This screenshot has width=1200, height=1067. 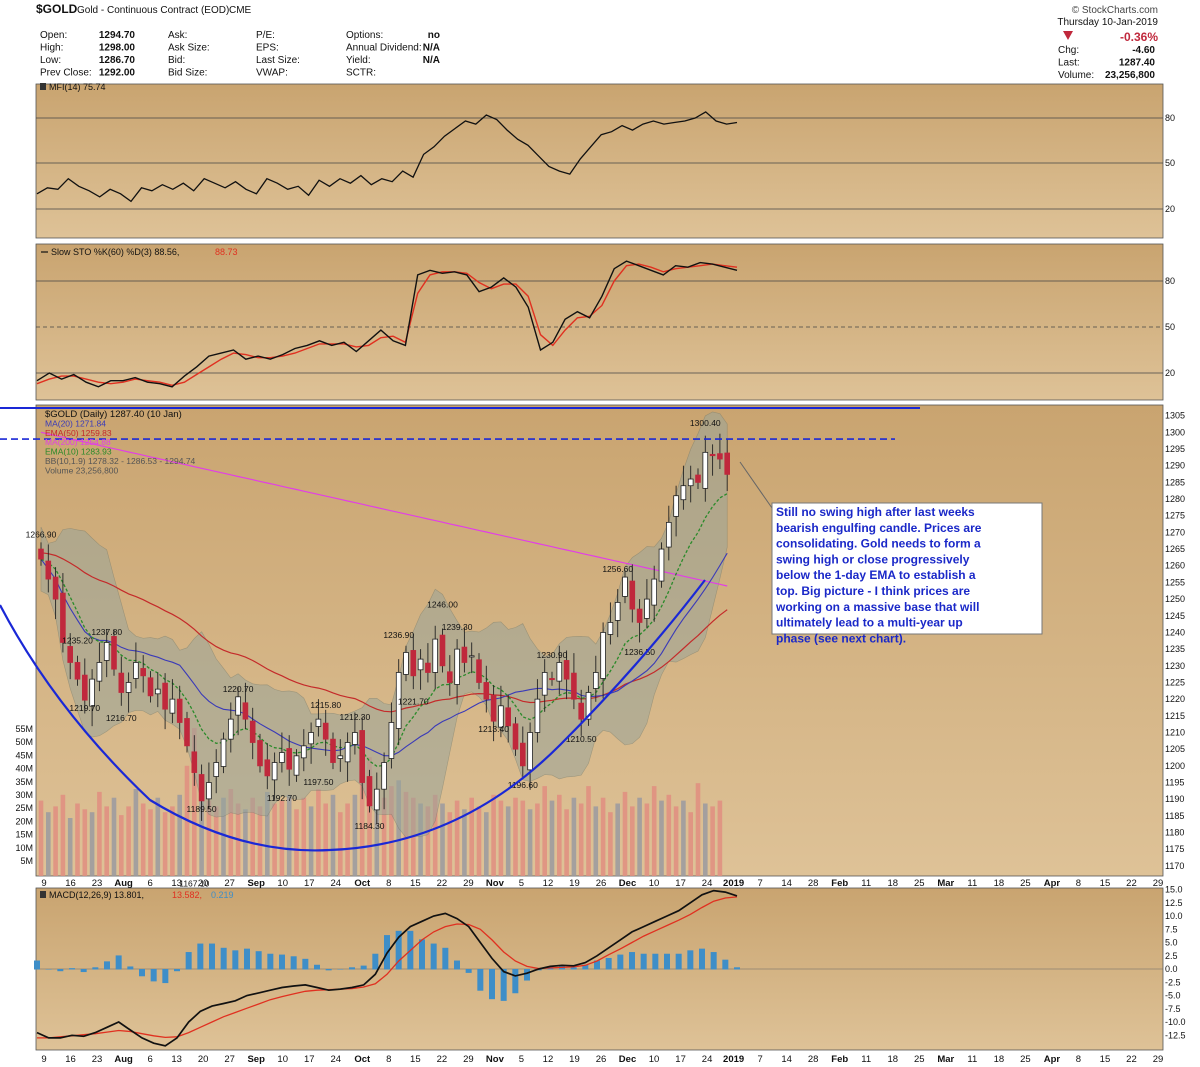 What do you see at coordinates (226, 252) in the screenshot?
I see `sto-legend-d: 88.73` at bounding box center [226, 252].